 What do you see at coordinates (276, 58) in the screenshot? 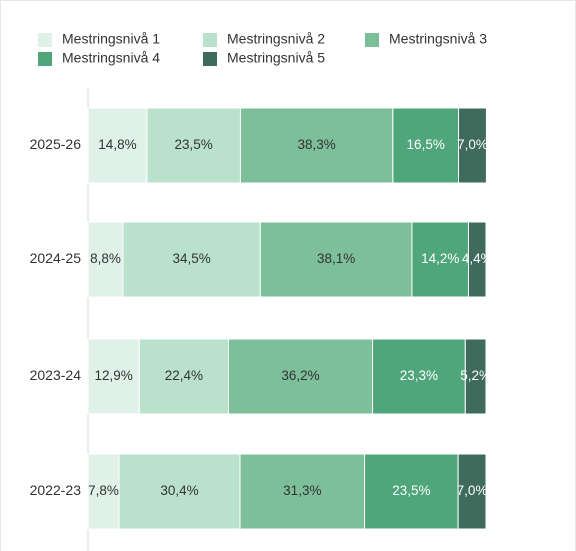
I see `legend-label: Mestringsnivå 5` at bounding box center [276, 58].